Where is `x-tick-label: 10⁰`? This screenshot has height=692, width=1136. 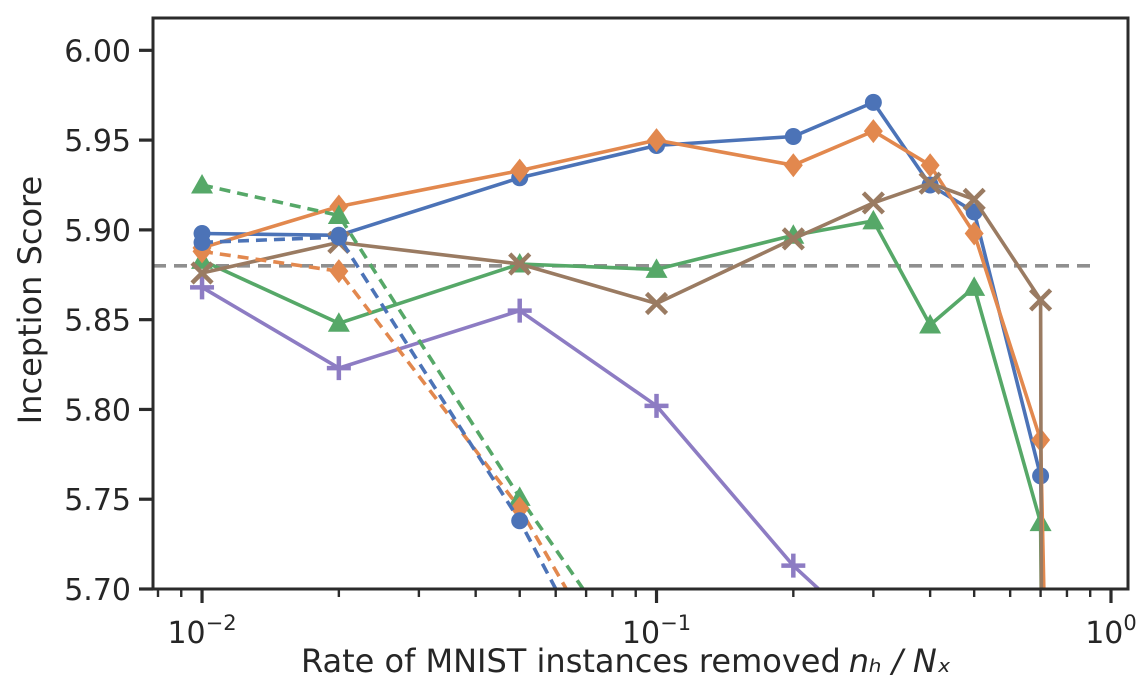 x-tick-label: 10⁰ is located at coordinates (1110, 631).